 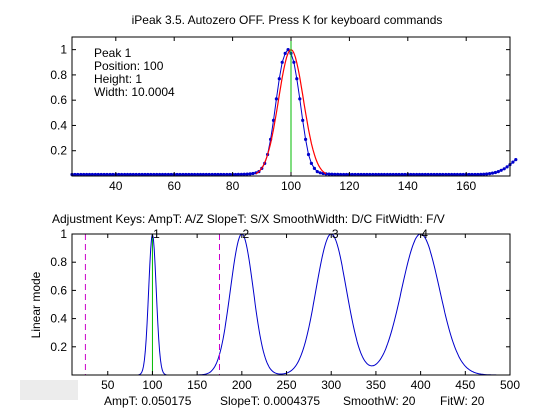 What do you see at coordinates (134, 92) in the screenshot?
I see `peak-width-label: Width: 10.0004` at bounding box center [134, 92].